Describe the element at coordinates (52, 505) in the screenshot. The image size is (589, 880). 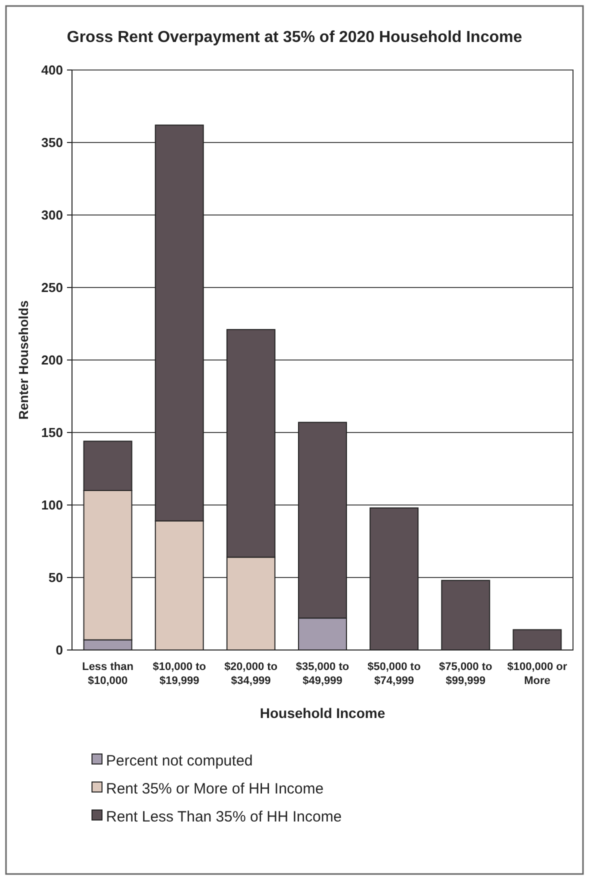
I see `y-tick-label: 100` at that location.